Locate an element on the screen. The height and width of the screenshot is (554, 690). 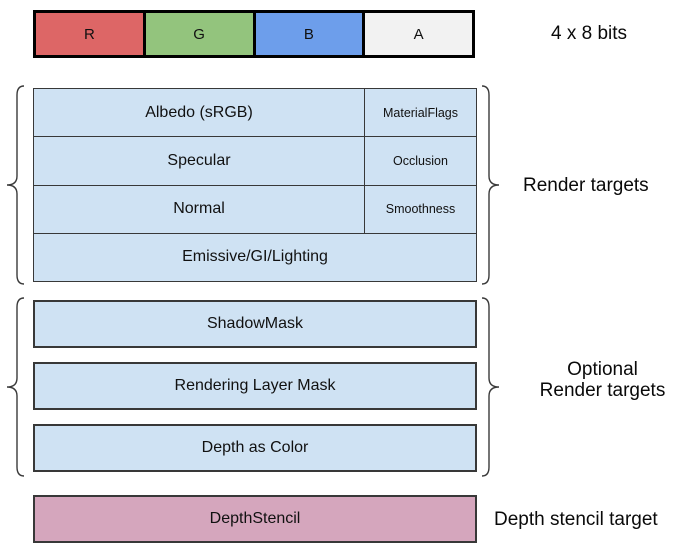
cell-smoothness: Smoothness is located at coordinates (420, 209).